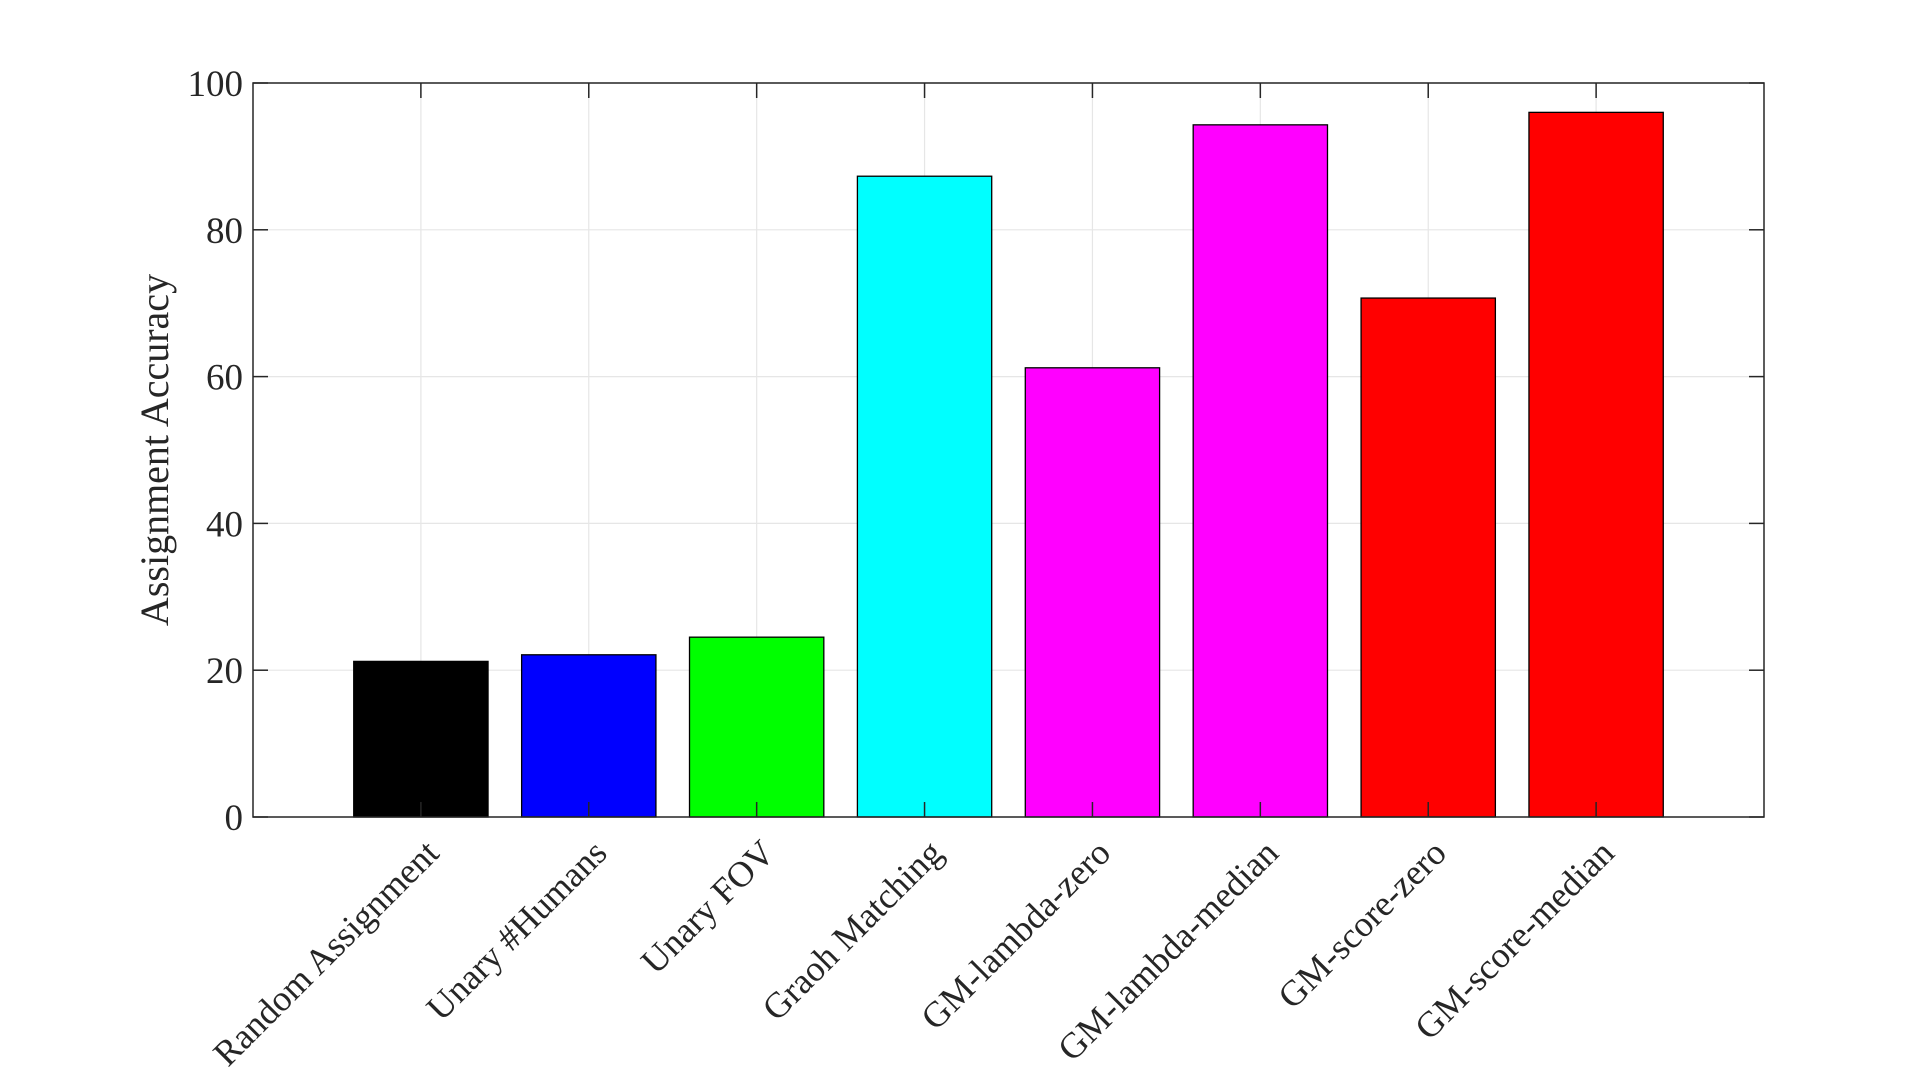 The width and height of the screenshot is (1920, 1084). What do you see at coordinates (234, 818) in the screenshot?
I see `y-tick-label: 0` at bounding box center [234, 818].